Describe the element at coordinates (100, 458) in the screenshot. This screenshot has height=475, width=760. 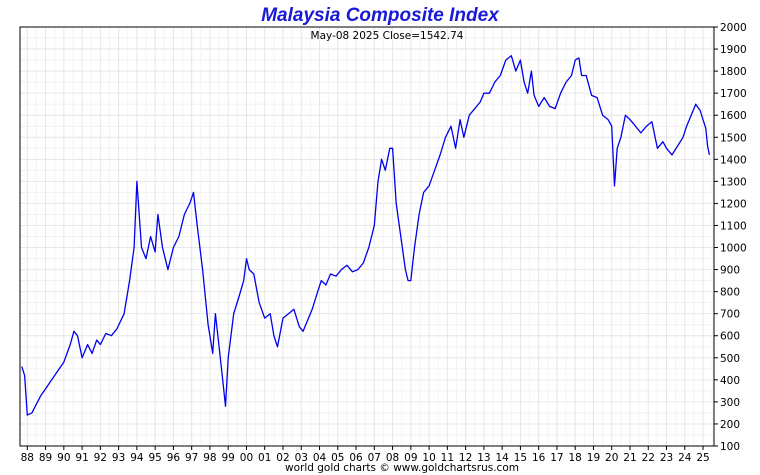
I see `x-tick-label: 92` at that location.